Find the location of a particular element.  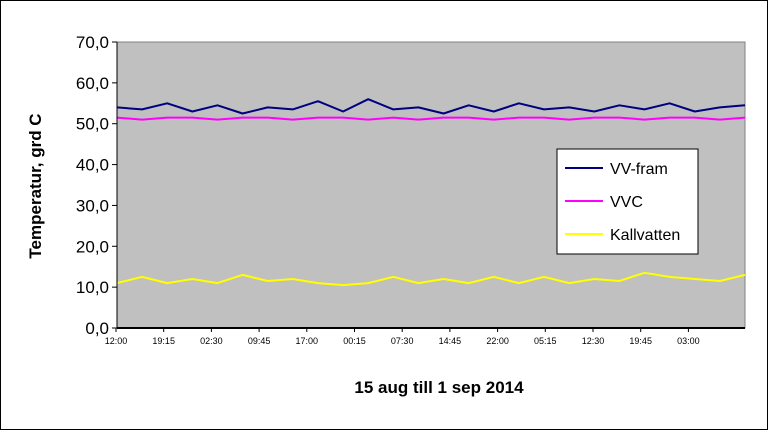

legend: VV-fram VVC Kallvatten is located at coordinates (627, 201).